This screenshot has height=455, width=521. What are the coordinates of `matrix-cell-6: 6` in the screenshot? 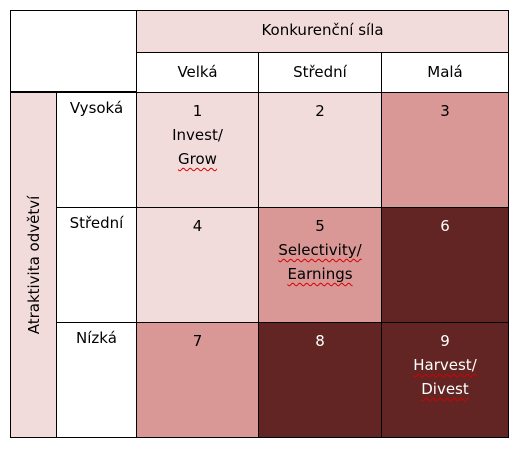 It's located at (445, 265).